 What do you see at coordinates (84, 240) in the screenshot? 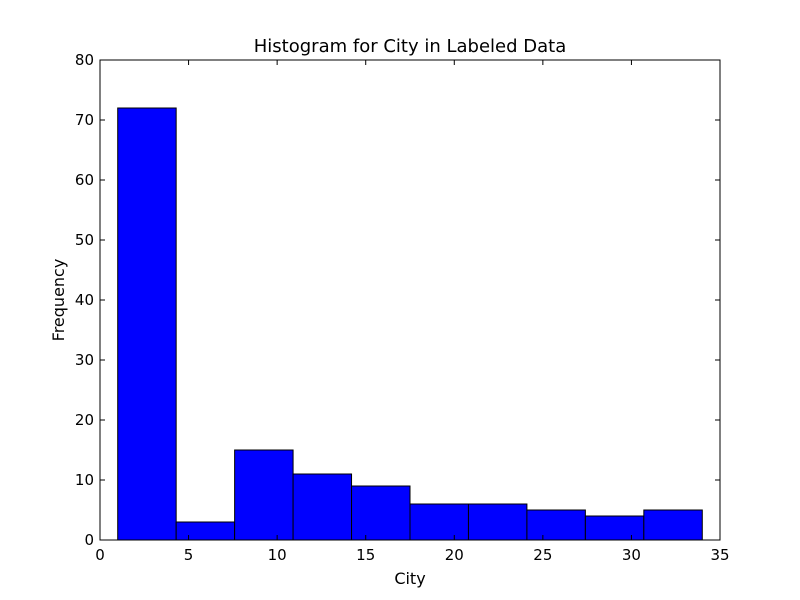
I see `y-tick-label: 50` at bounding box center [84, 240].